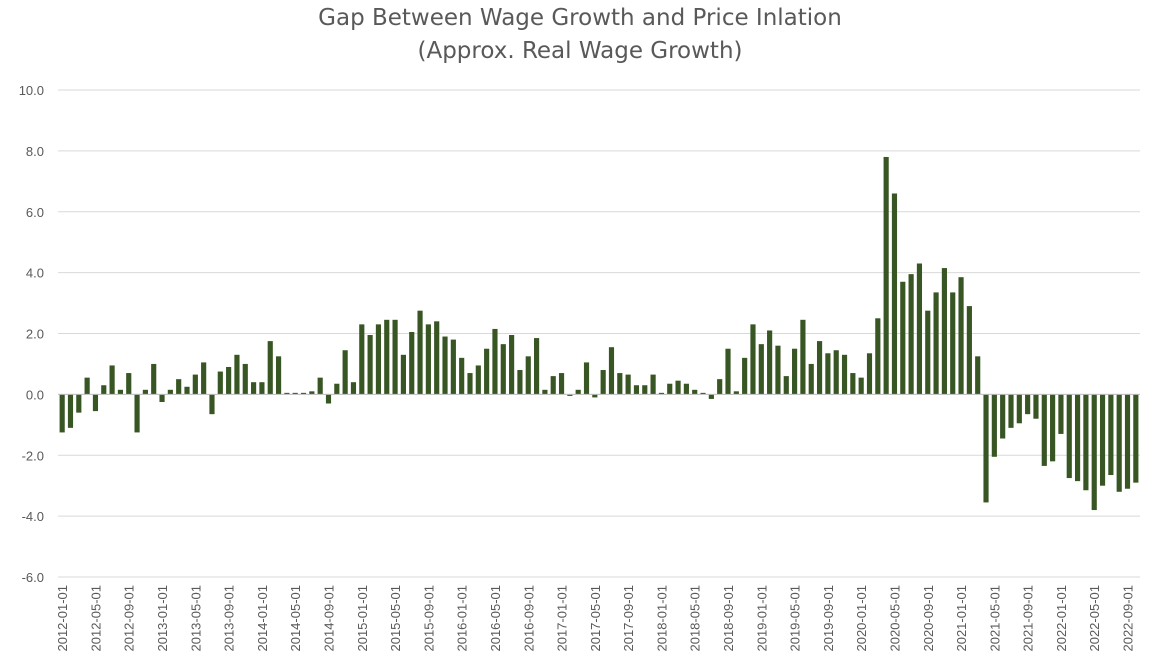 This screenshot has width=1160, height=663. What do you see at coordinates (295, 618) in the screenshot?
I see `x-tick-label: 2014-05-01` at bounding box center [295, 618].